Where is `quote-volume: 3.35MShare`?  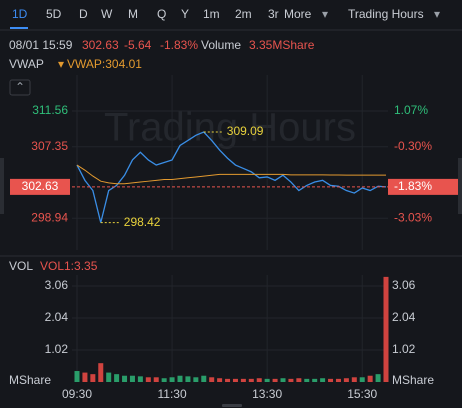 quote-volume: 3.35MShare is located at coordinates (282, 45).